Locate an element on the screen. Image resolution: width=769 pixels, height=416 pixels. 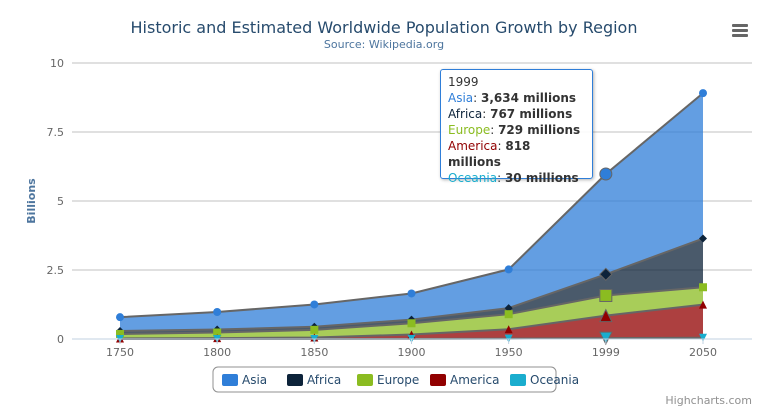
y-tick-label: 0 is located at coordinates (60, 339).